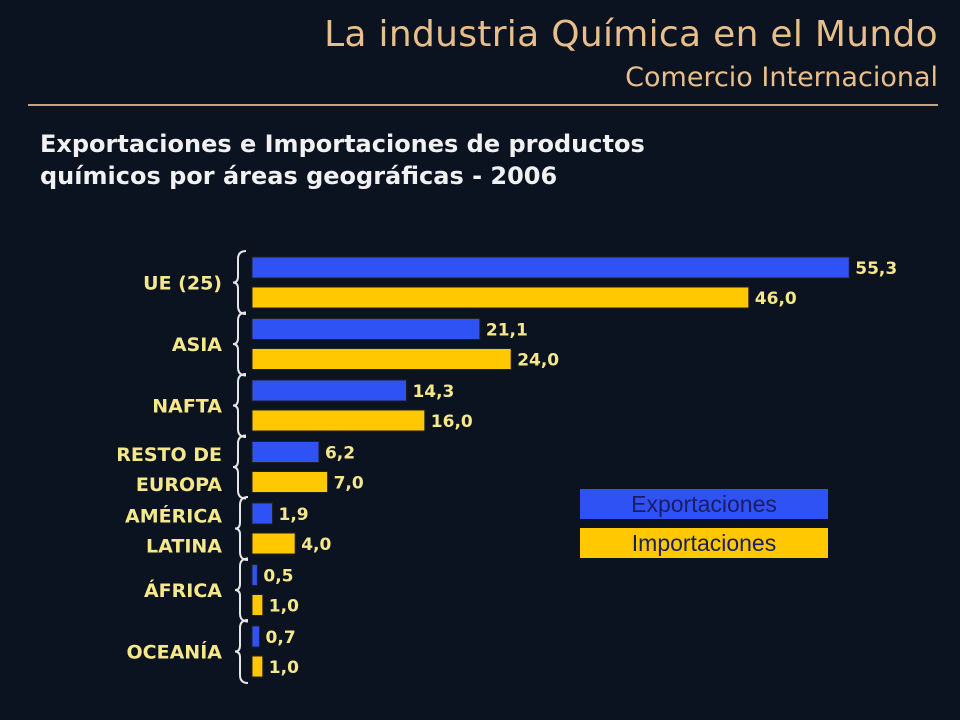  I want to click on category-label: UE (25), so click(182, 284).